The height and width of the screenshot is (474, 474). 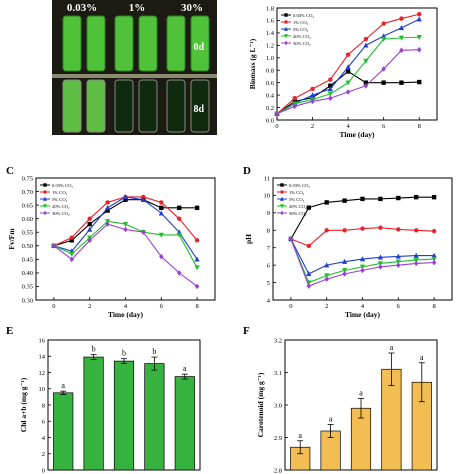 What do you see at coordinates (44, 422) in the screenshot?
I see `y-tick-label: 6` at bounding box center [44, 422].